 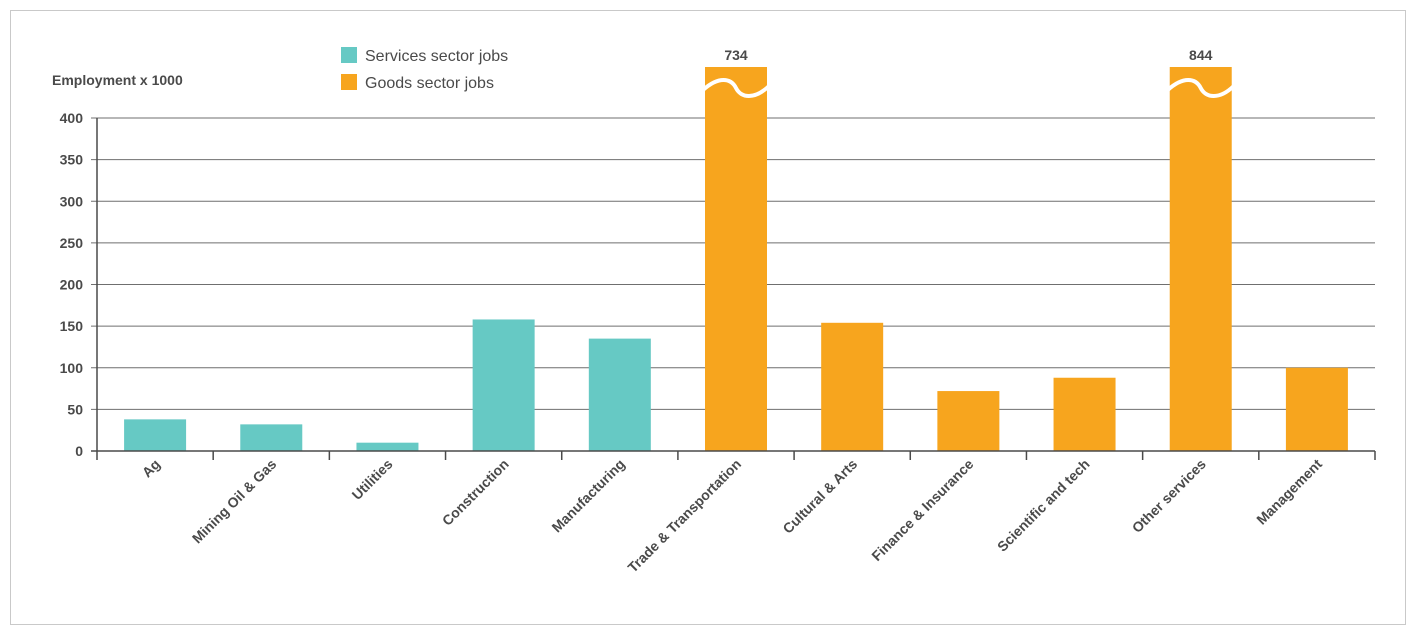 I want to click on y-tick-label-50: 50, so click(x=75, y=409).